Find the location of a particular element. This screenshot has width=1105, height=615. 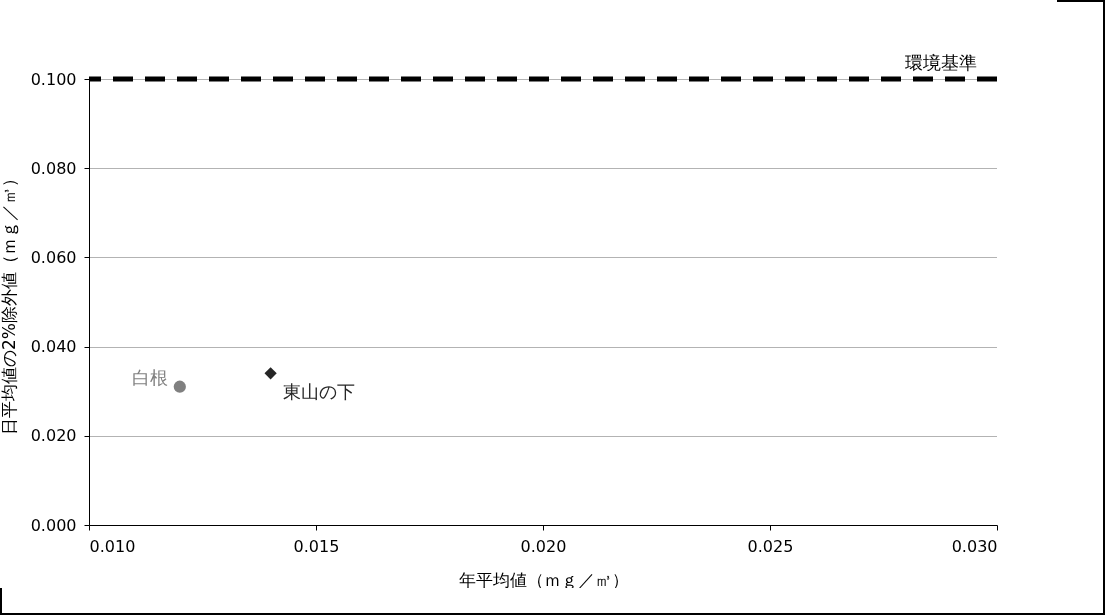

y-tick-label: 0.040 is located at coordinates (53, 347).